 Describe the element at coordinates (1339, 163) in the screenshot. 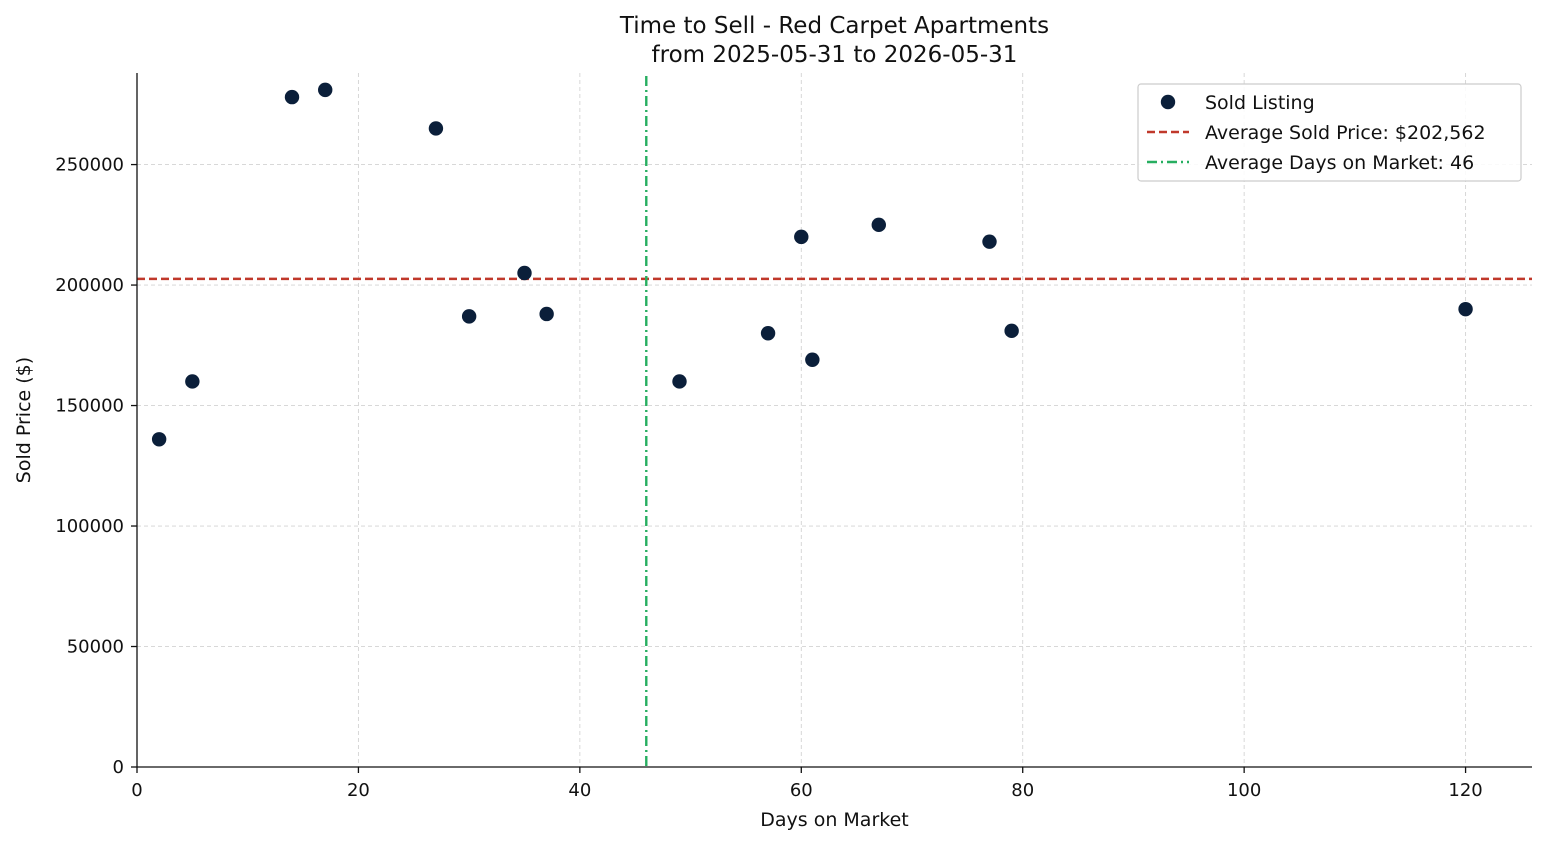

I see `legend-entry-average-days: Average Days on Market: 46` at that location.